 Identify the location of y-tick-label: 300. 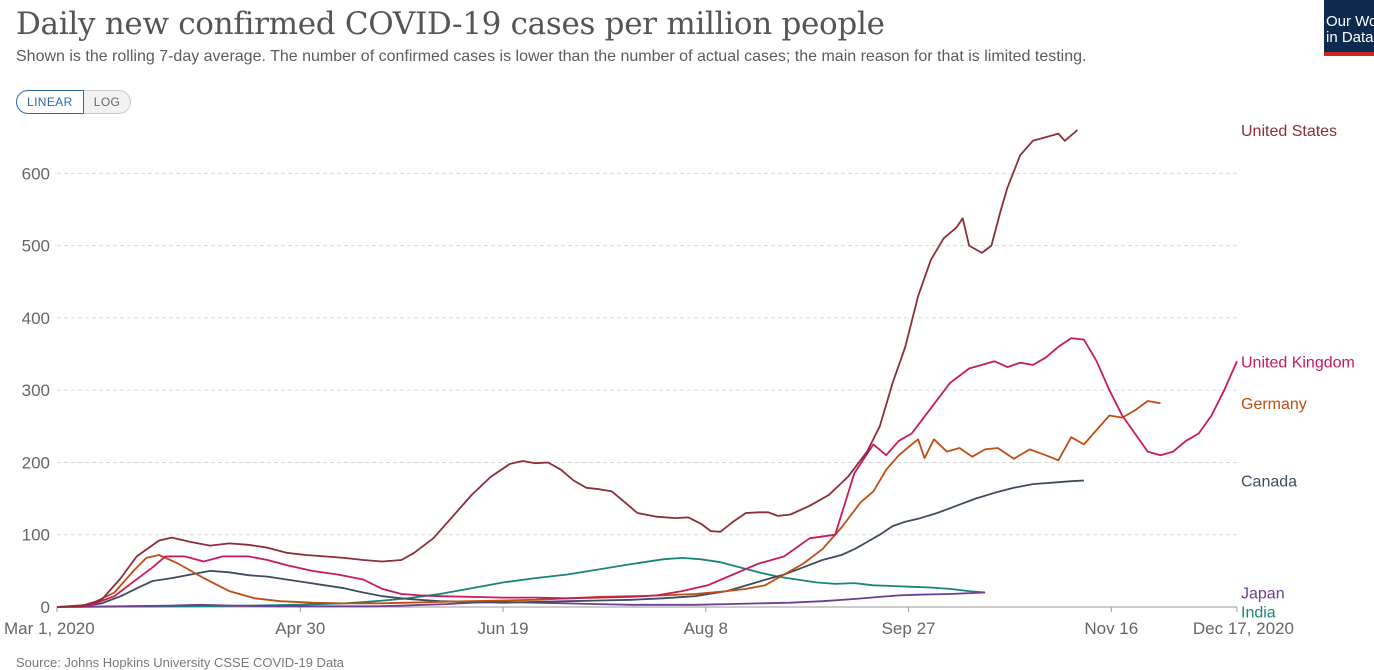
(36, 390).